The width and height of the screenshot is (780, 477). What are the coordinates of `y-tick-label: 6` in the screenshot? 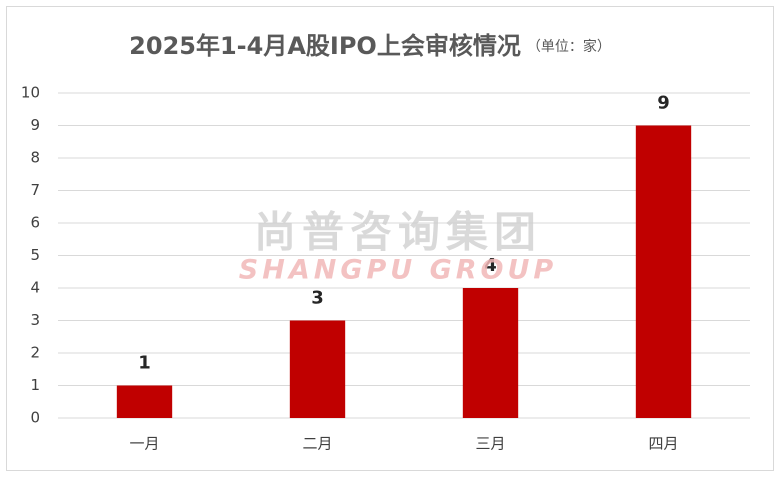 It's located at (35, 223).